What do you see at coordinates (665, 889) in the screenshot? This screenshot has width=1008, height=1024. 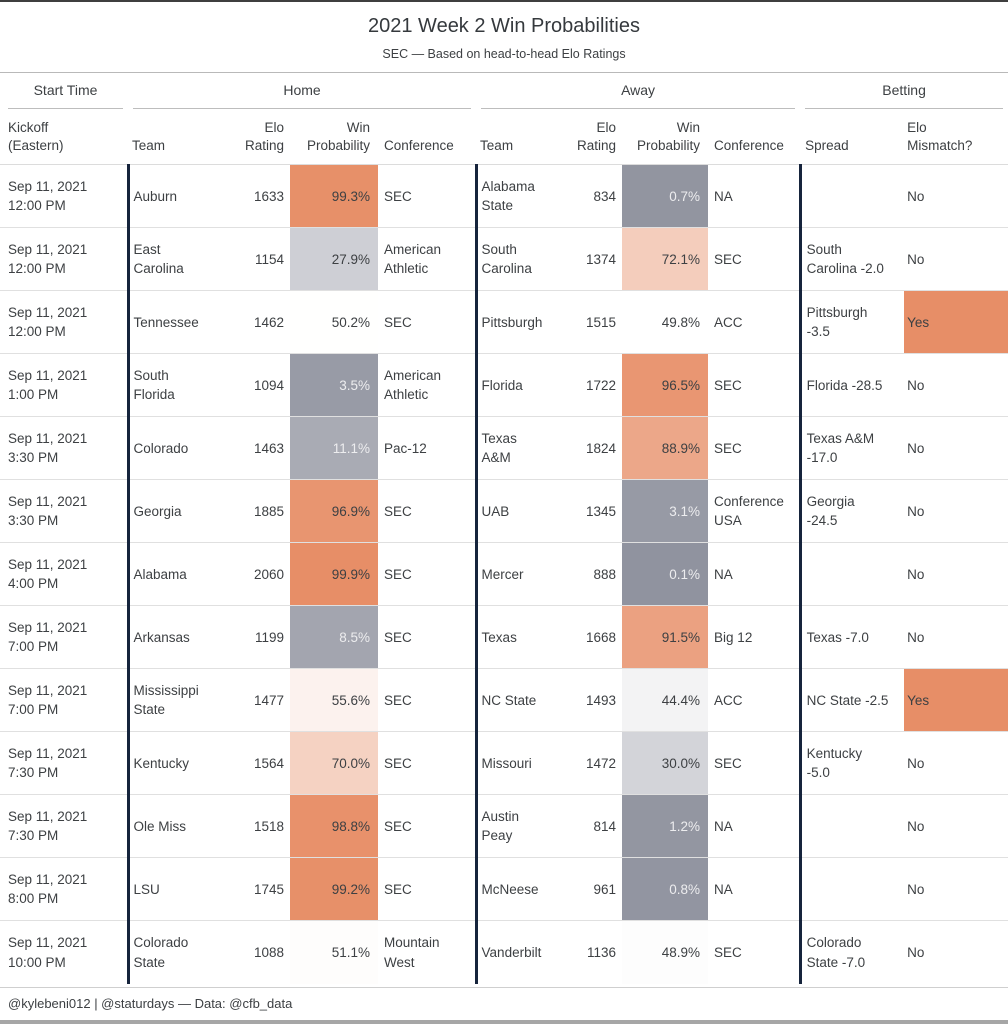 I see `away-win-probability-cell: 0.8%` at bounding box center [665, 889].